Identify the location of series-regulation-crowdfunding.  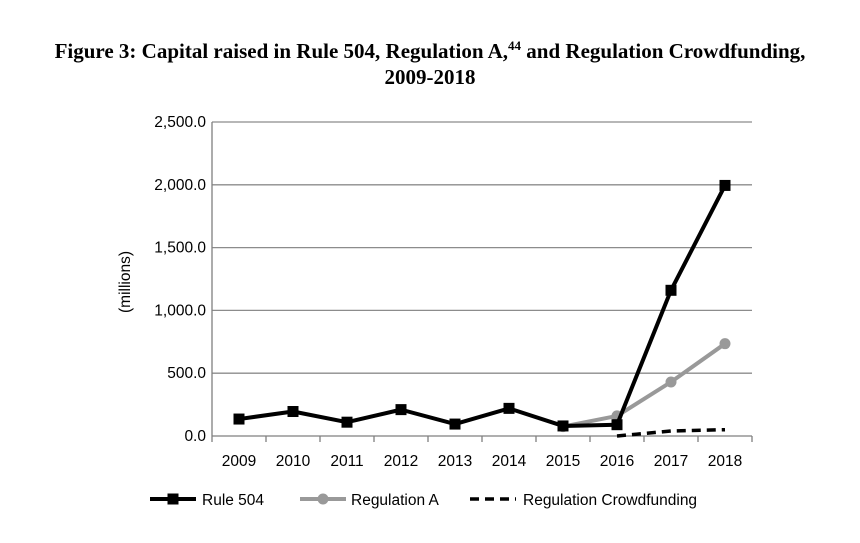
(671, 432).